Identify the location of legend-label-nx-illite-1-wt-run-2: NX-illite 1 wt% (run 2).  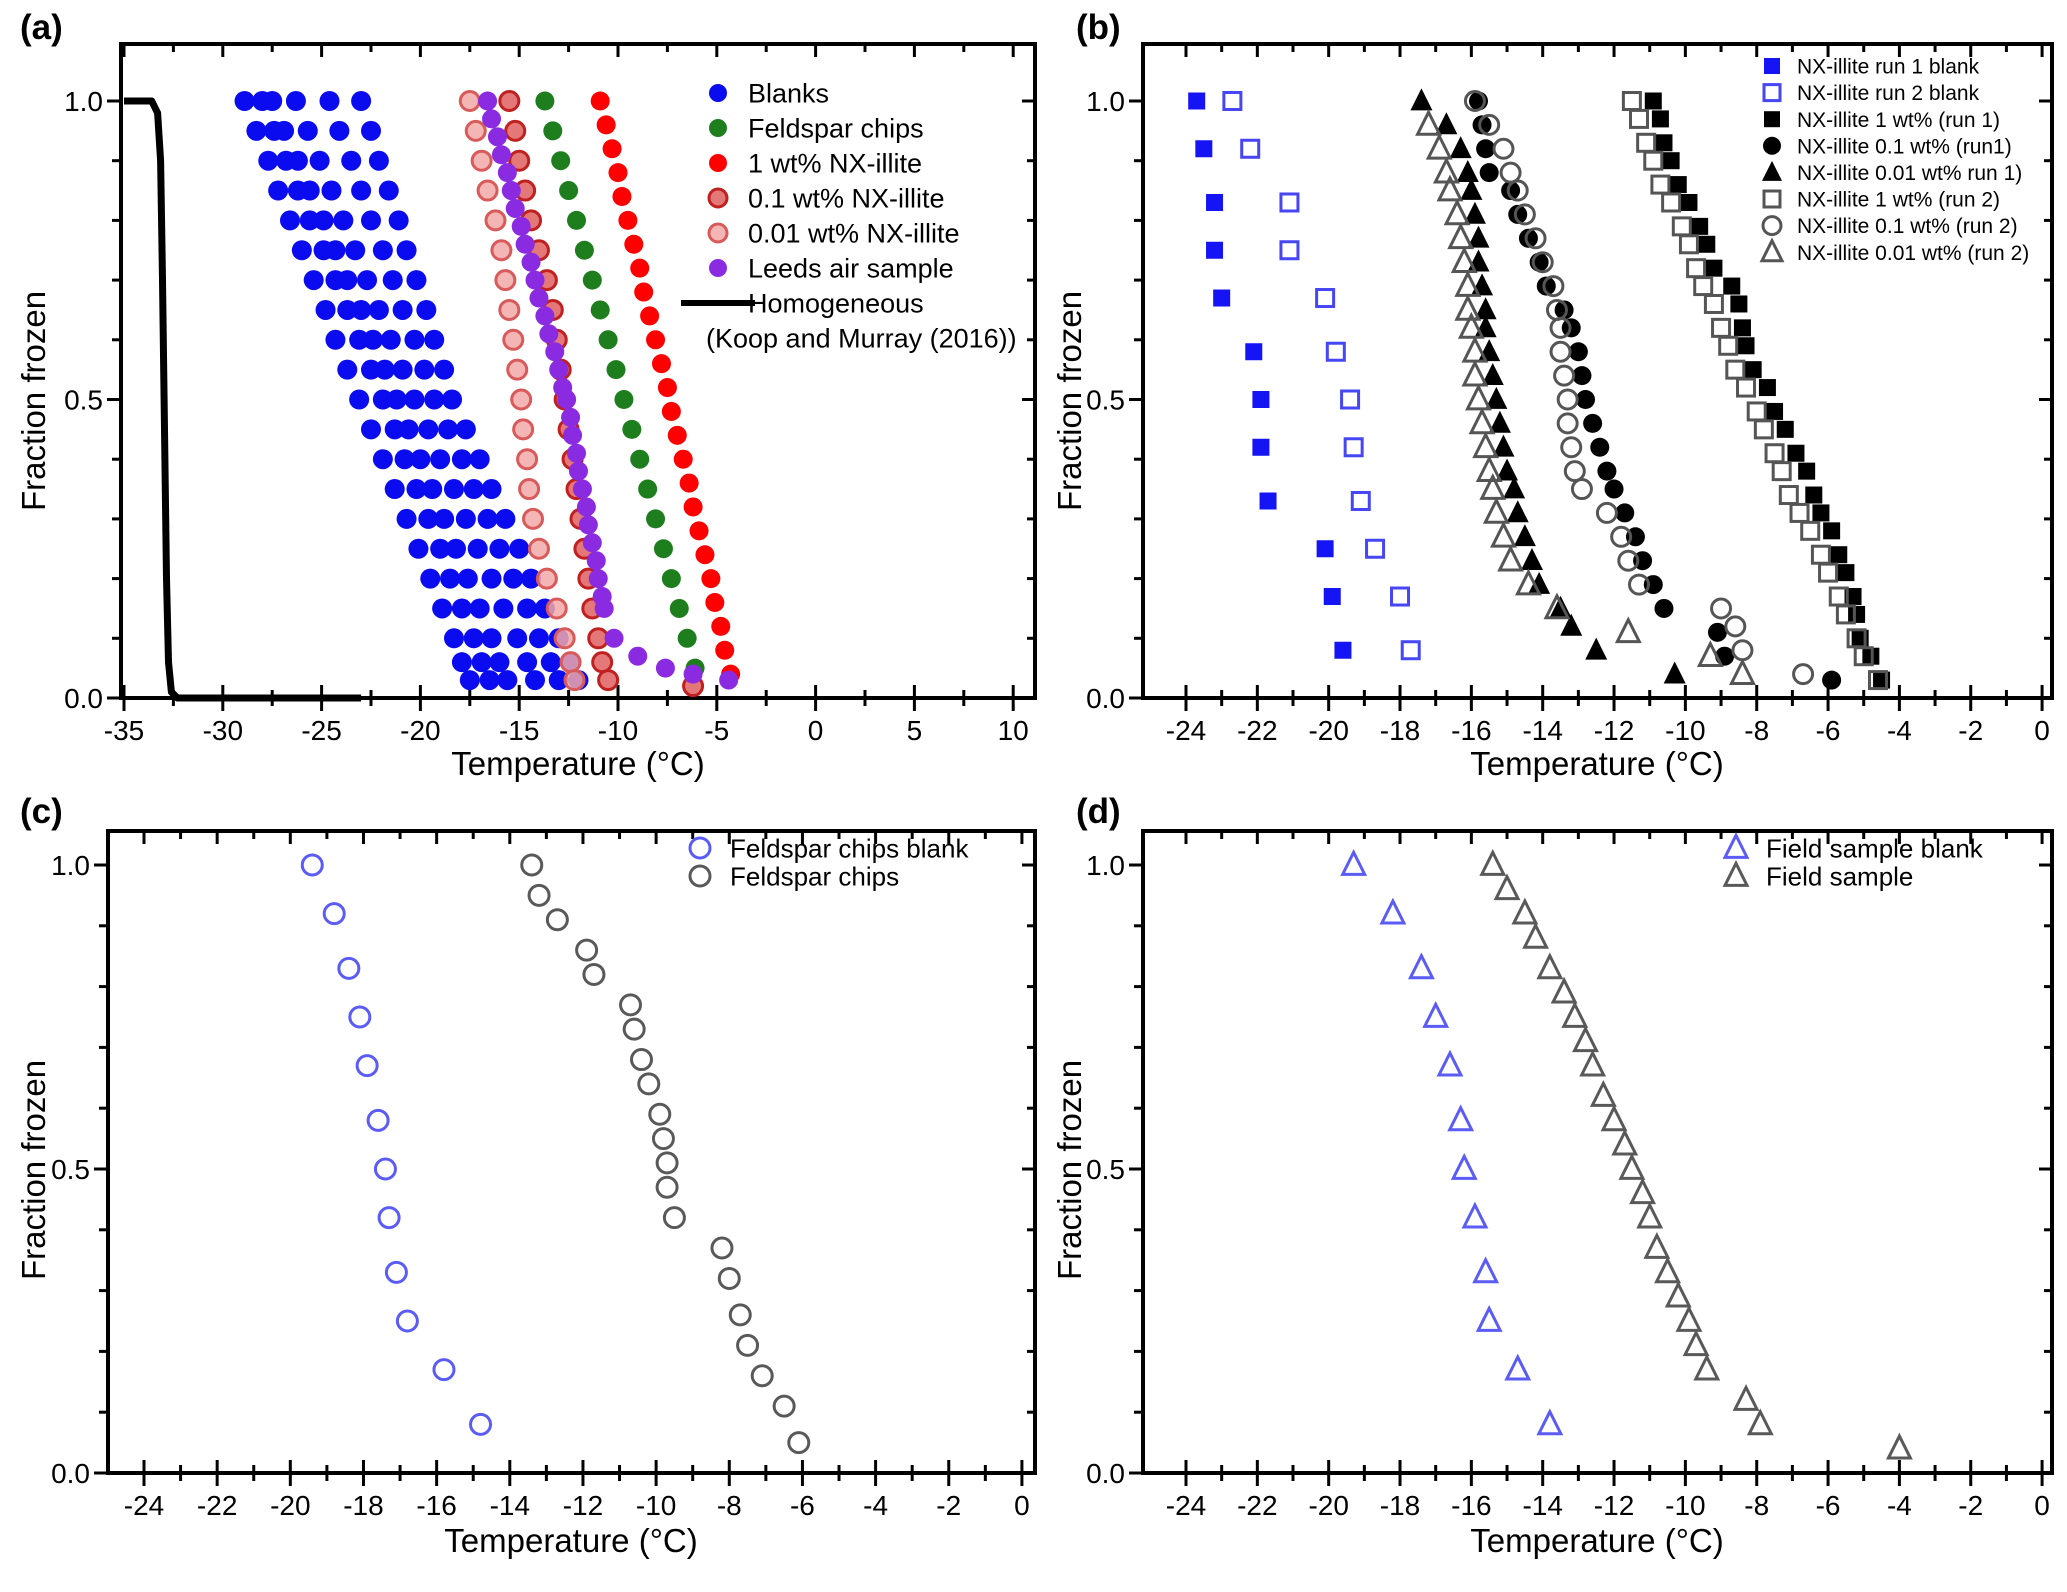
(1898, 200).